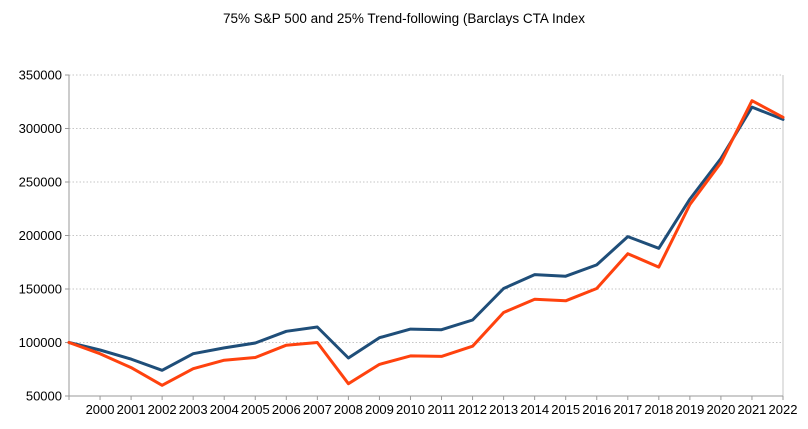 The width and height of the screenshot is (808, 429). I want to click on x-tick-label: 2007, so click(317, 409).